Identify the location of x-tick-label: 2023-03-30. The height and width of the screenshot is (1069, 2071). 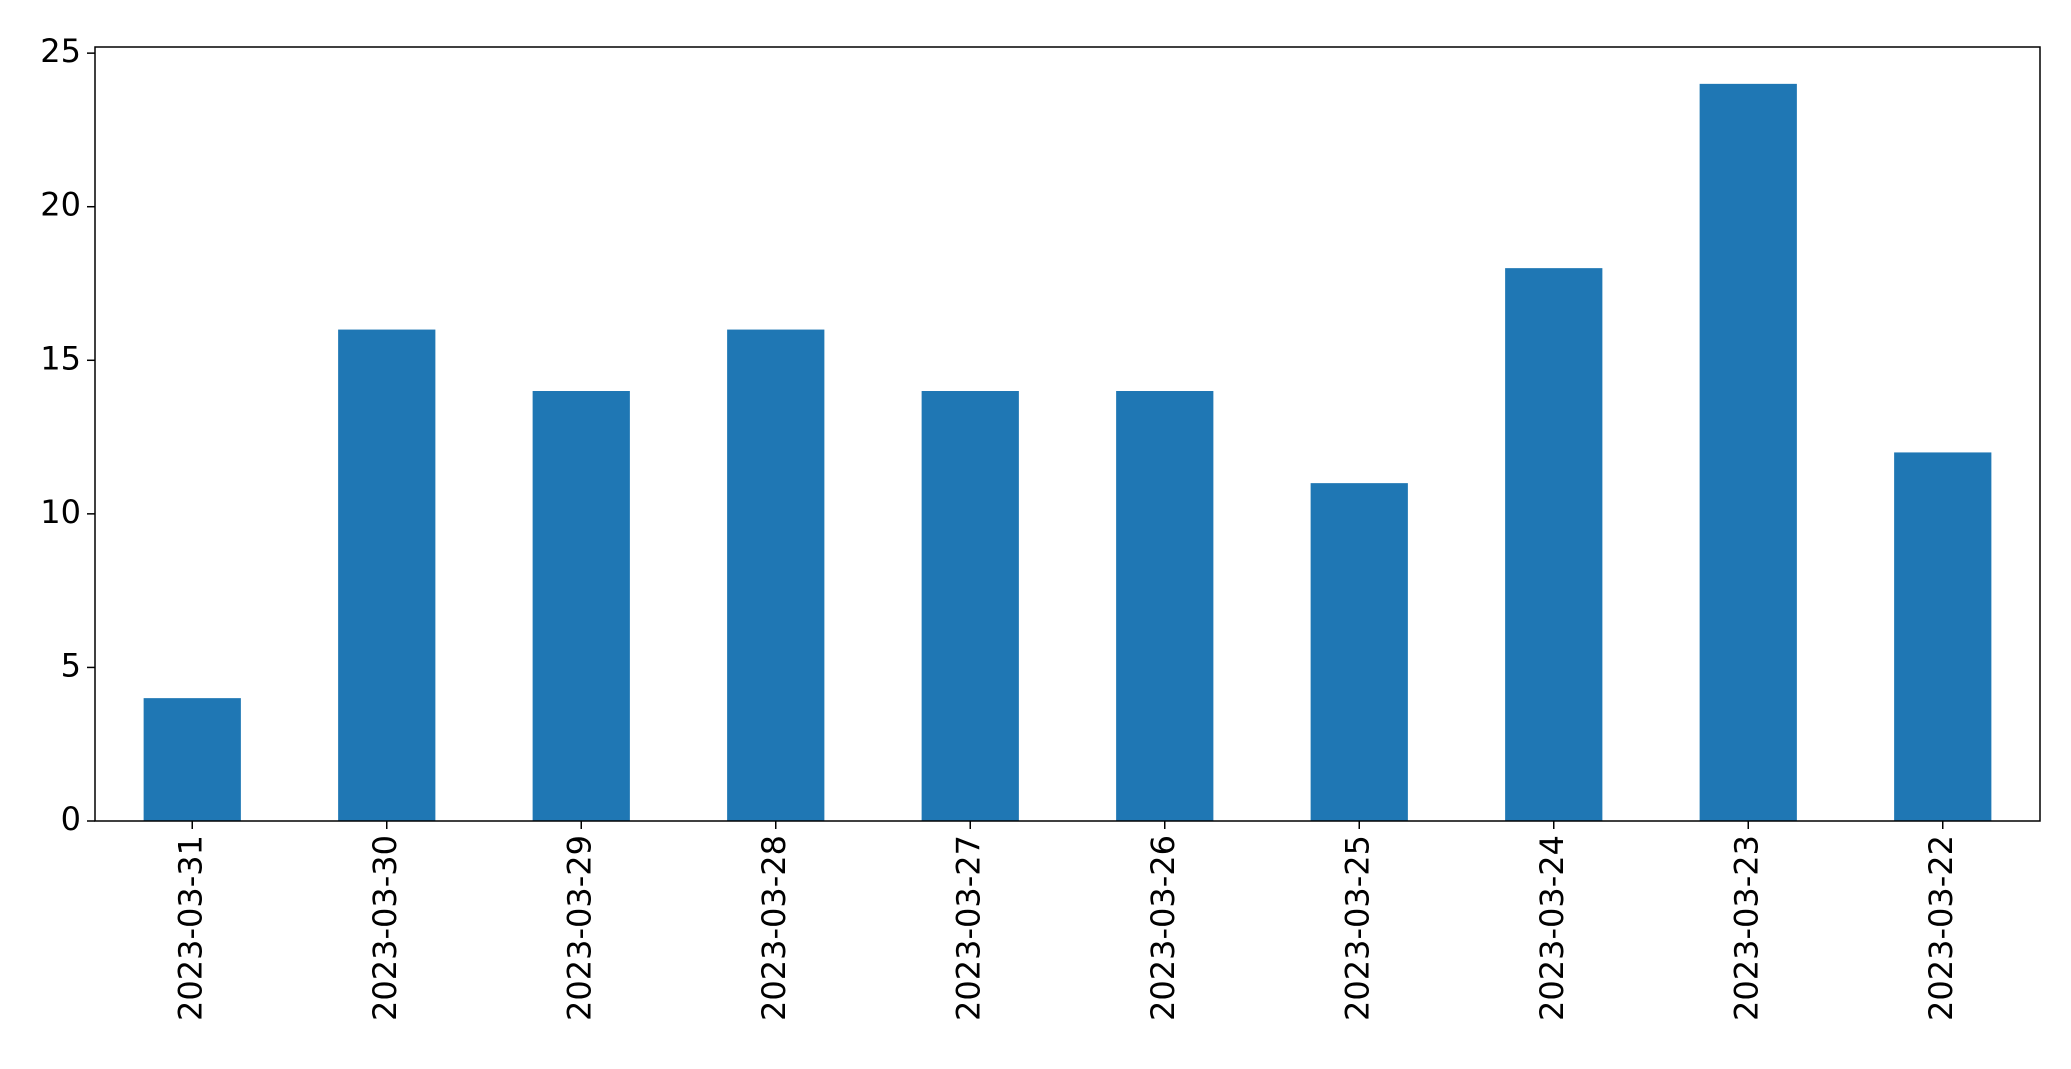
(385, 928).